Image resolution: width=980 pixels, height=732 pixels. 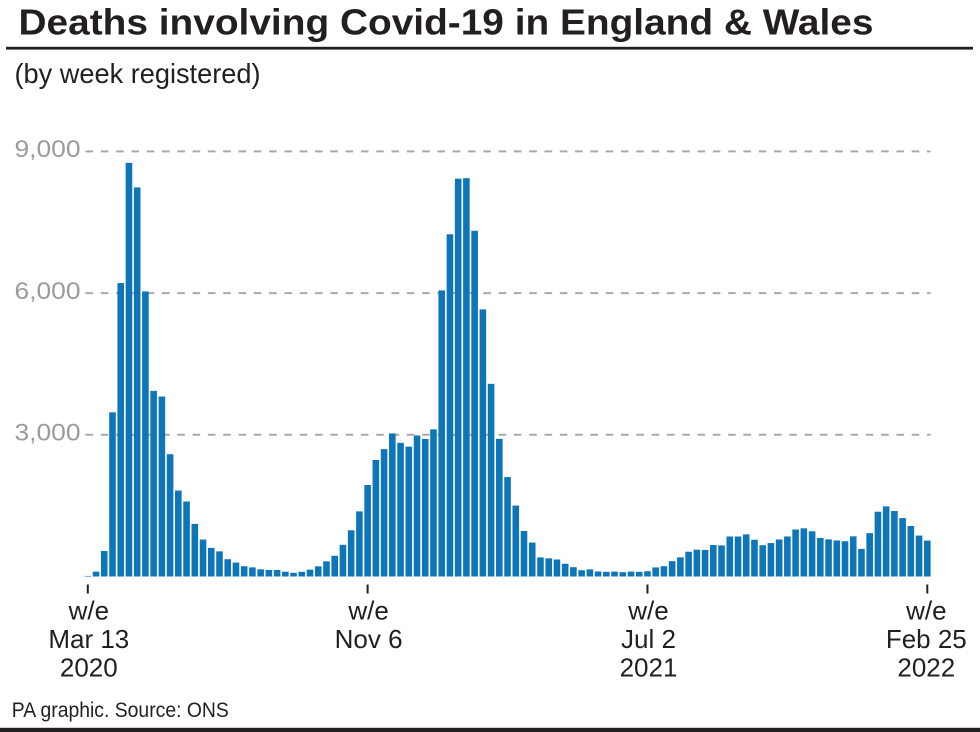 What do you see at coordinates (926, 667) in the screenshot?
I see `svg-text: 2022` at bounding box center [926, 667].